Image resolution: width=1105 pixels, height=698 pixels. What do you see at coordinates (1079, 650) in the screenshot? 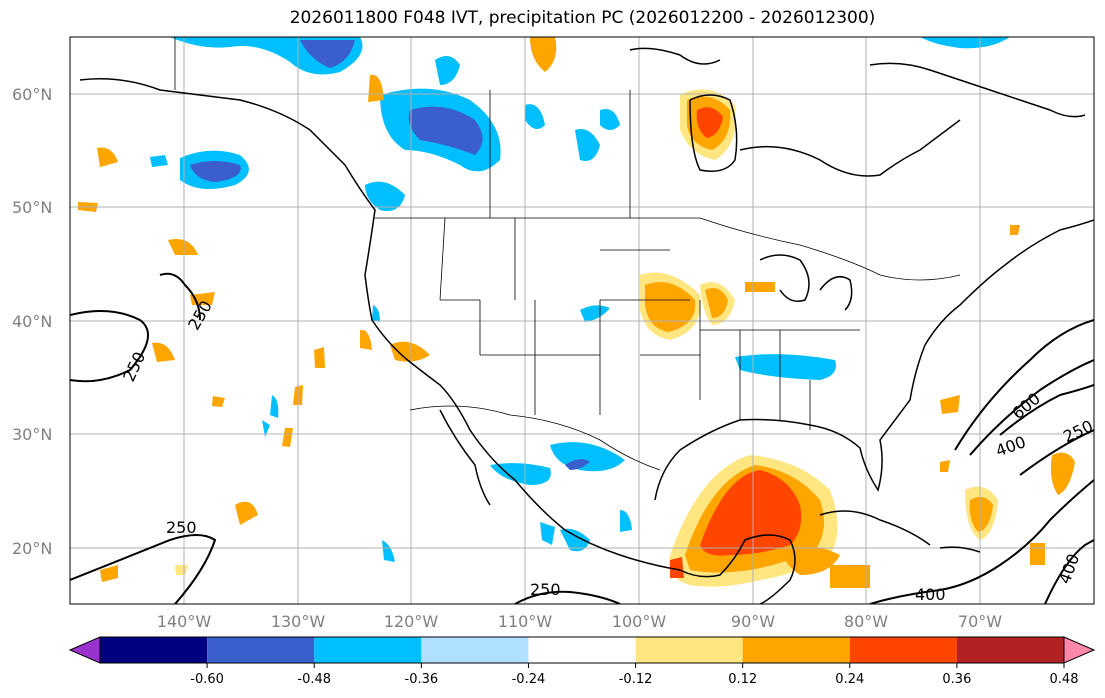
I see `colorbar-extend-high` at bounding box center [1079, 650].